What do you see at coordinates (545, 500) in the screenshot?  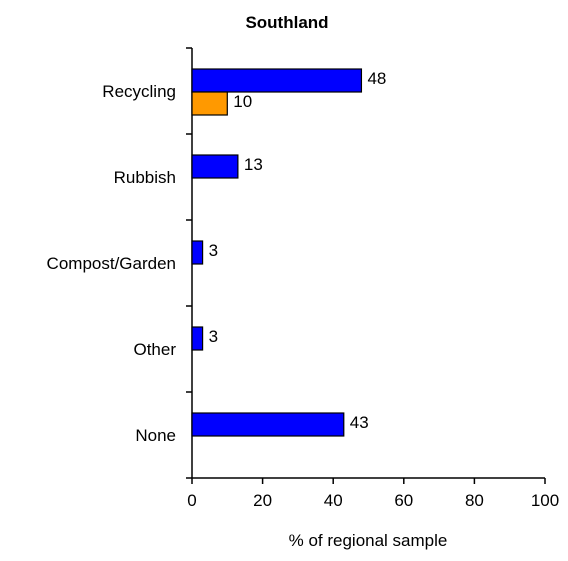 I see `x-tick-label: 100` at bounding box center [545, 500].